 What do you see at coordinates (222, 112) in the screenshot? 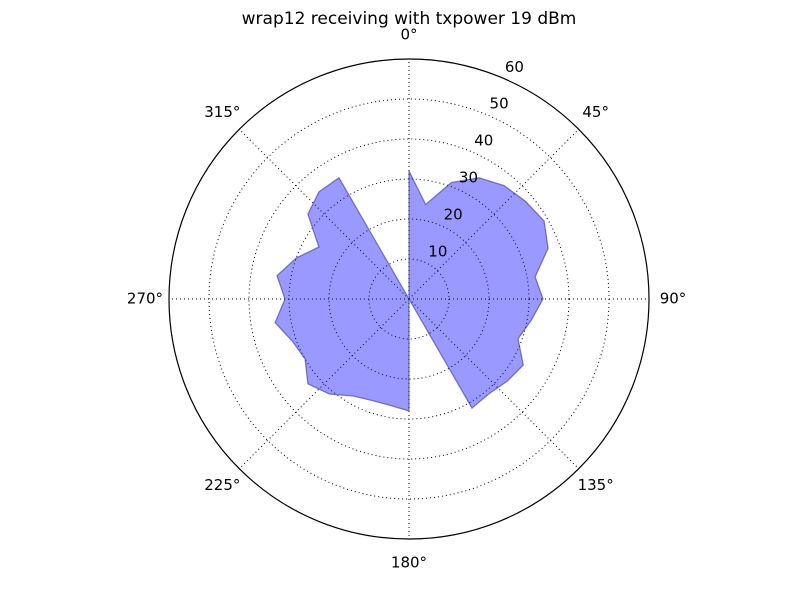
I see `theta-tick-label: 315°` at bounding box center [222, 112].